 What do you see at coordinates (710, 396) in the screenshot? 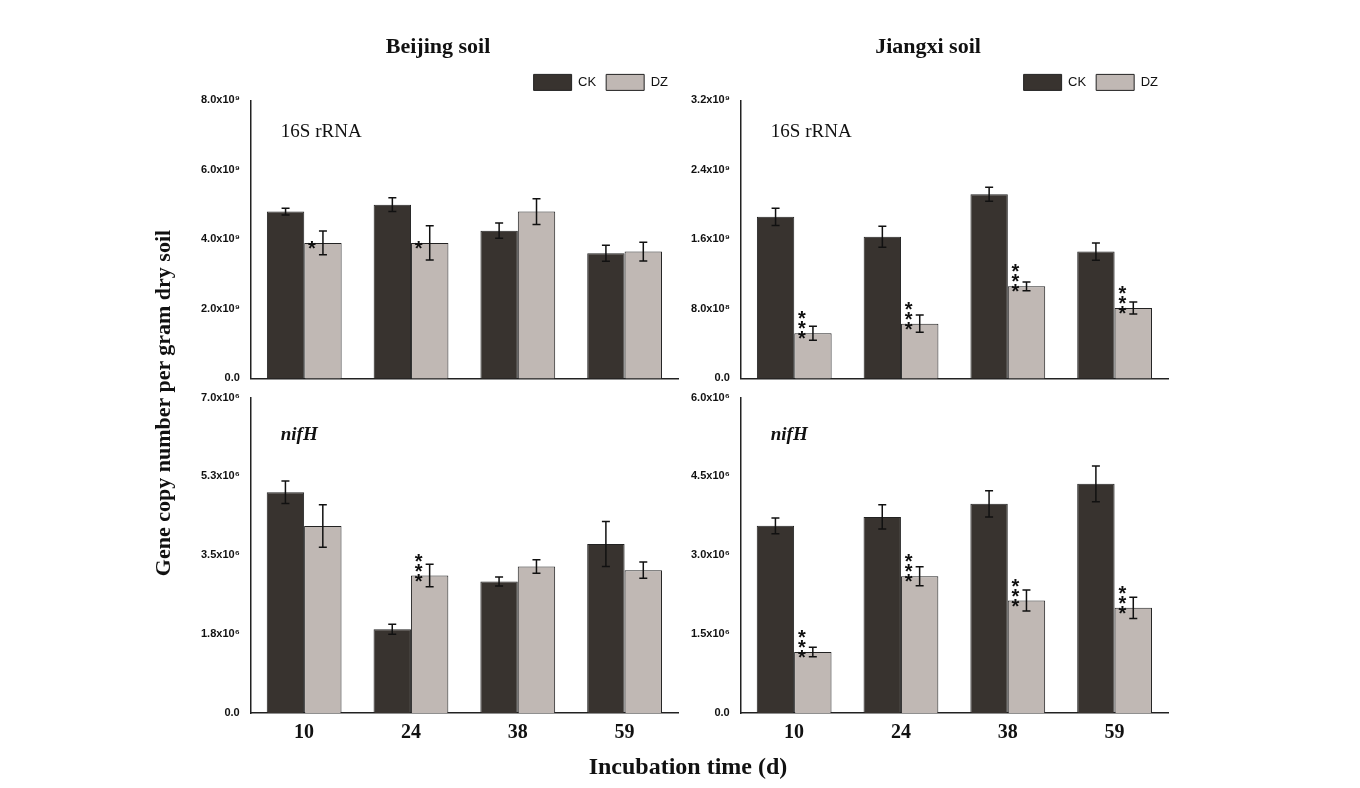
I see `y-tick-label: 6.0x10⁶` at bounding box center [710, 396].